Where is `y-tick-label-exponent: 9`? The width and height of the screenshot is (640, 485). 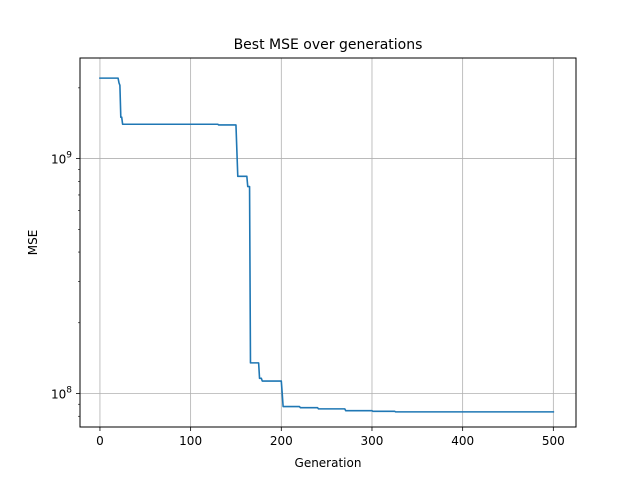 y-tick-label-exponent: 9 is located at coordinates (69, 156).